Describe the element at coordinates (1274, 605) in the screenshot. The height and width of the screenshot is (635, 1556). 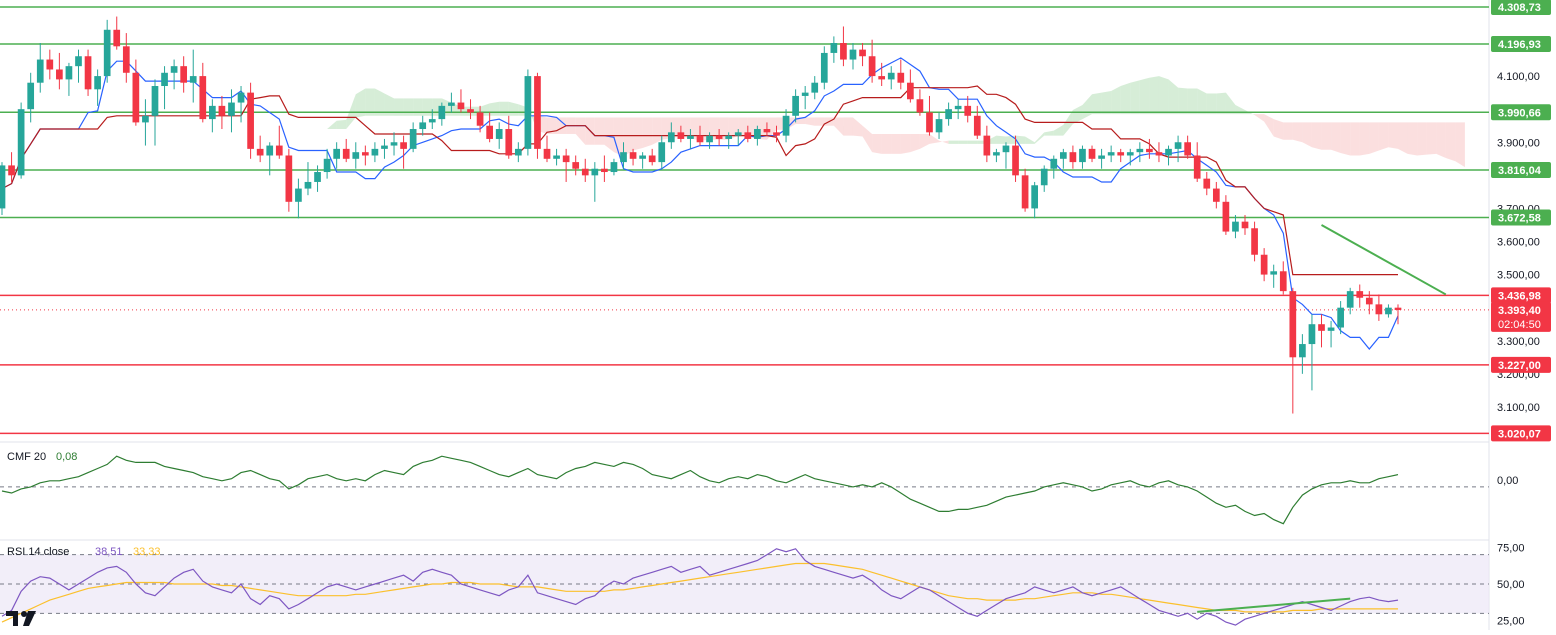
I see `rsi-divergence-line` at that location.